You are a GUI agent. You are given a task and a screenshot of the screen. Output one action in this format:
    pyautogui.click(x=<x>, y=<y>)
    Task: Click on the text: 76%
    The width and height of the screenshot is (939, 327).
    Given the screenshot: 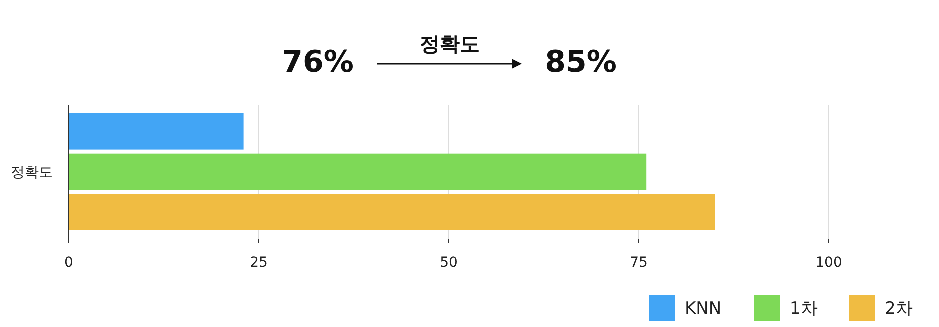 What is the action you would take?
    pyautogui.click(x=318, y=62)
    